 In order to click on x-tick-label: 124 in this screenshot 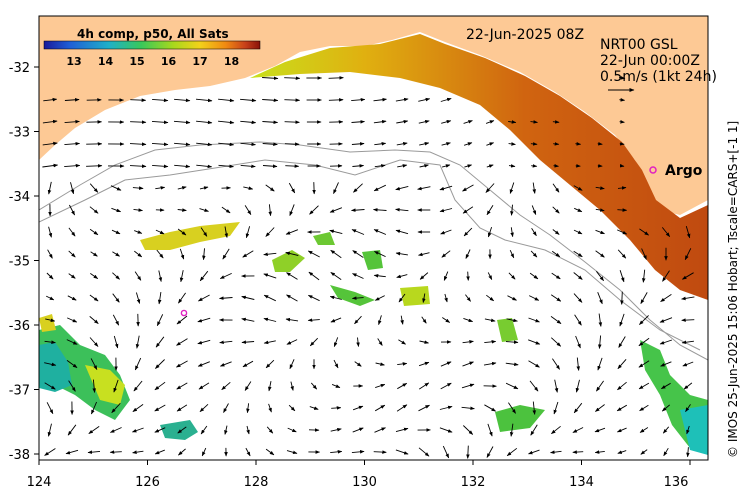, I will do `click(39, 482)`.